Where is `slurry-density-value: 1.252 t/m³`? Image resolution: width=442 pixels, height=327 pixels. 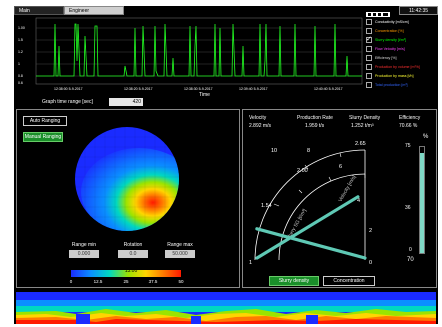 slurry-density-value: 1.252 t/m³ is located at coordinates (362, 126).